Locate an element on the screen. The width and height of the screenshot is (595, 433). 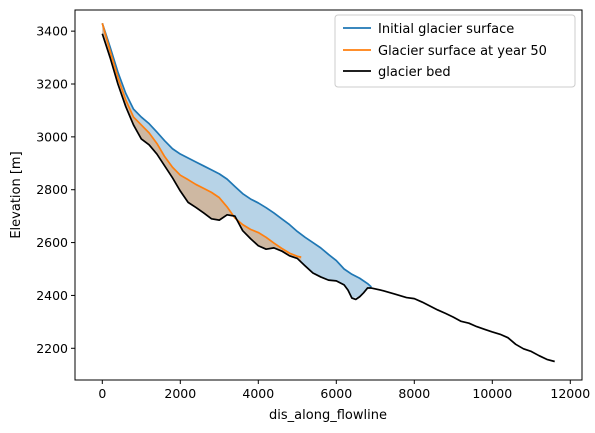
y-axis-ticks: 2200 2400 2600 2800 3000 3200 3400 is located at coordinates (55, 190).